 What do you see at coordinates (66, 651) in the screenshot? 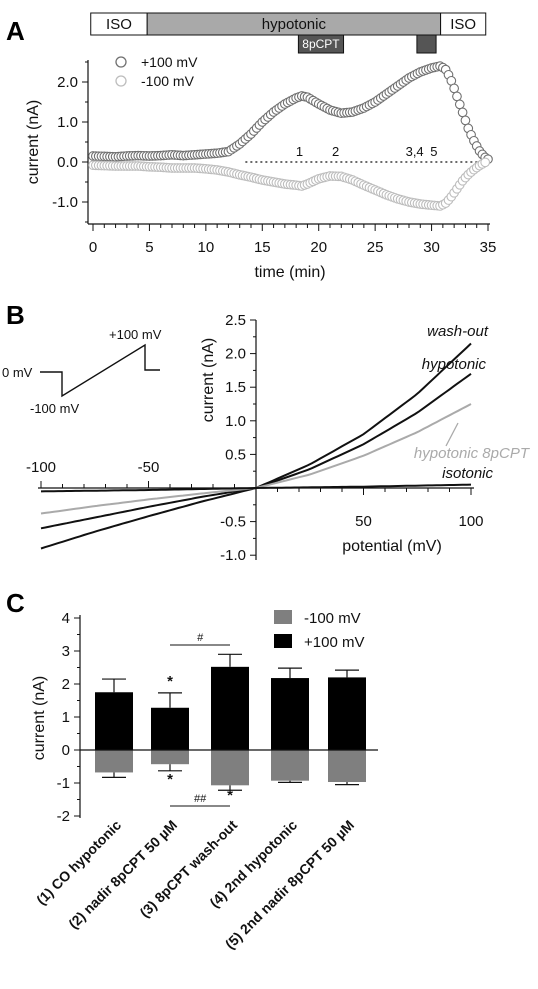
I see `y-tick-label: 3` at bounding box center [66, 651].